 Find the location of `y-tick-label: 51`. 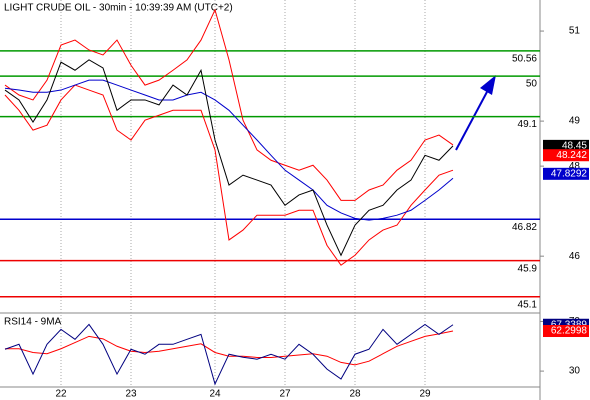

y-tick-label: 51 is located at coordinates (575, 31).